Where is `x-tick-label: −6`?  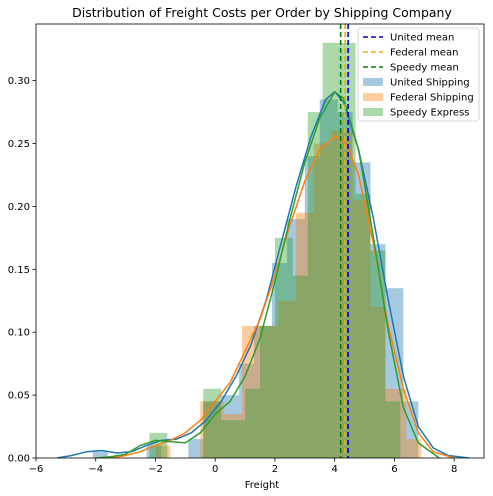
x-tick-label: −6 is located at coordinates (36, 469).